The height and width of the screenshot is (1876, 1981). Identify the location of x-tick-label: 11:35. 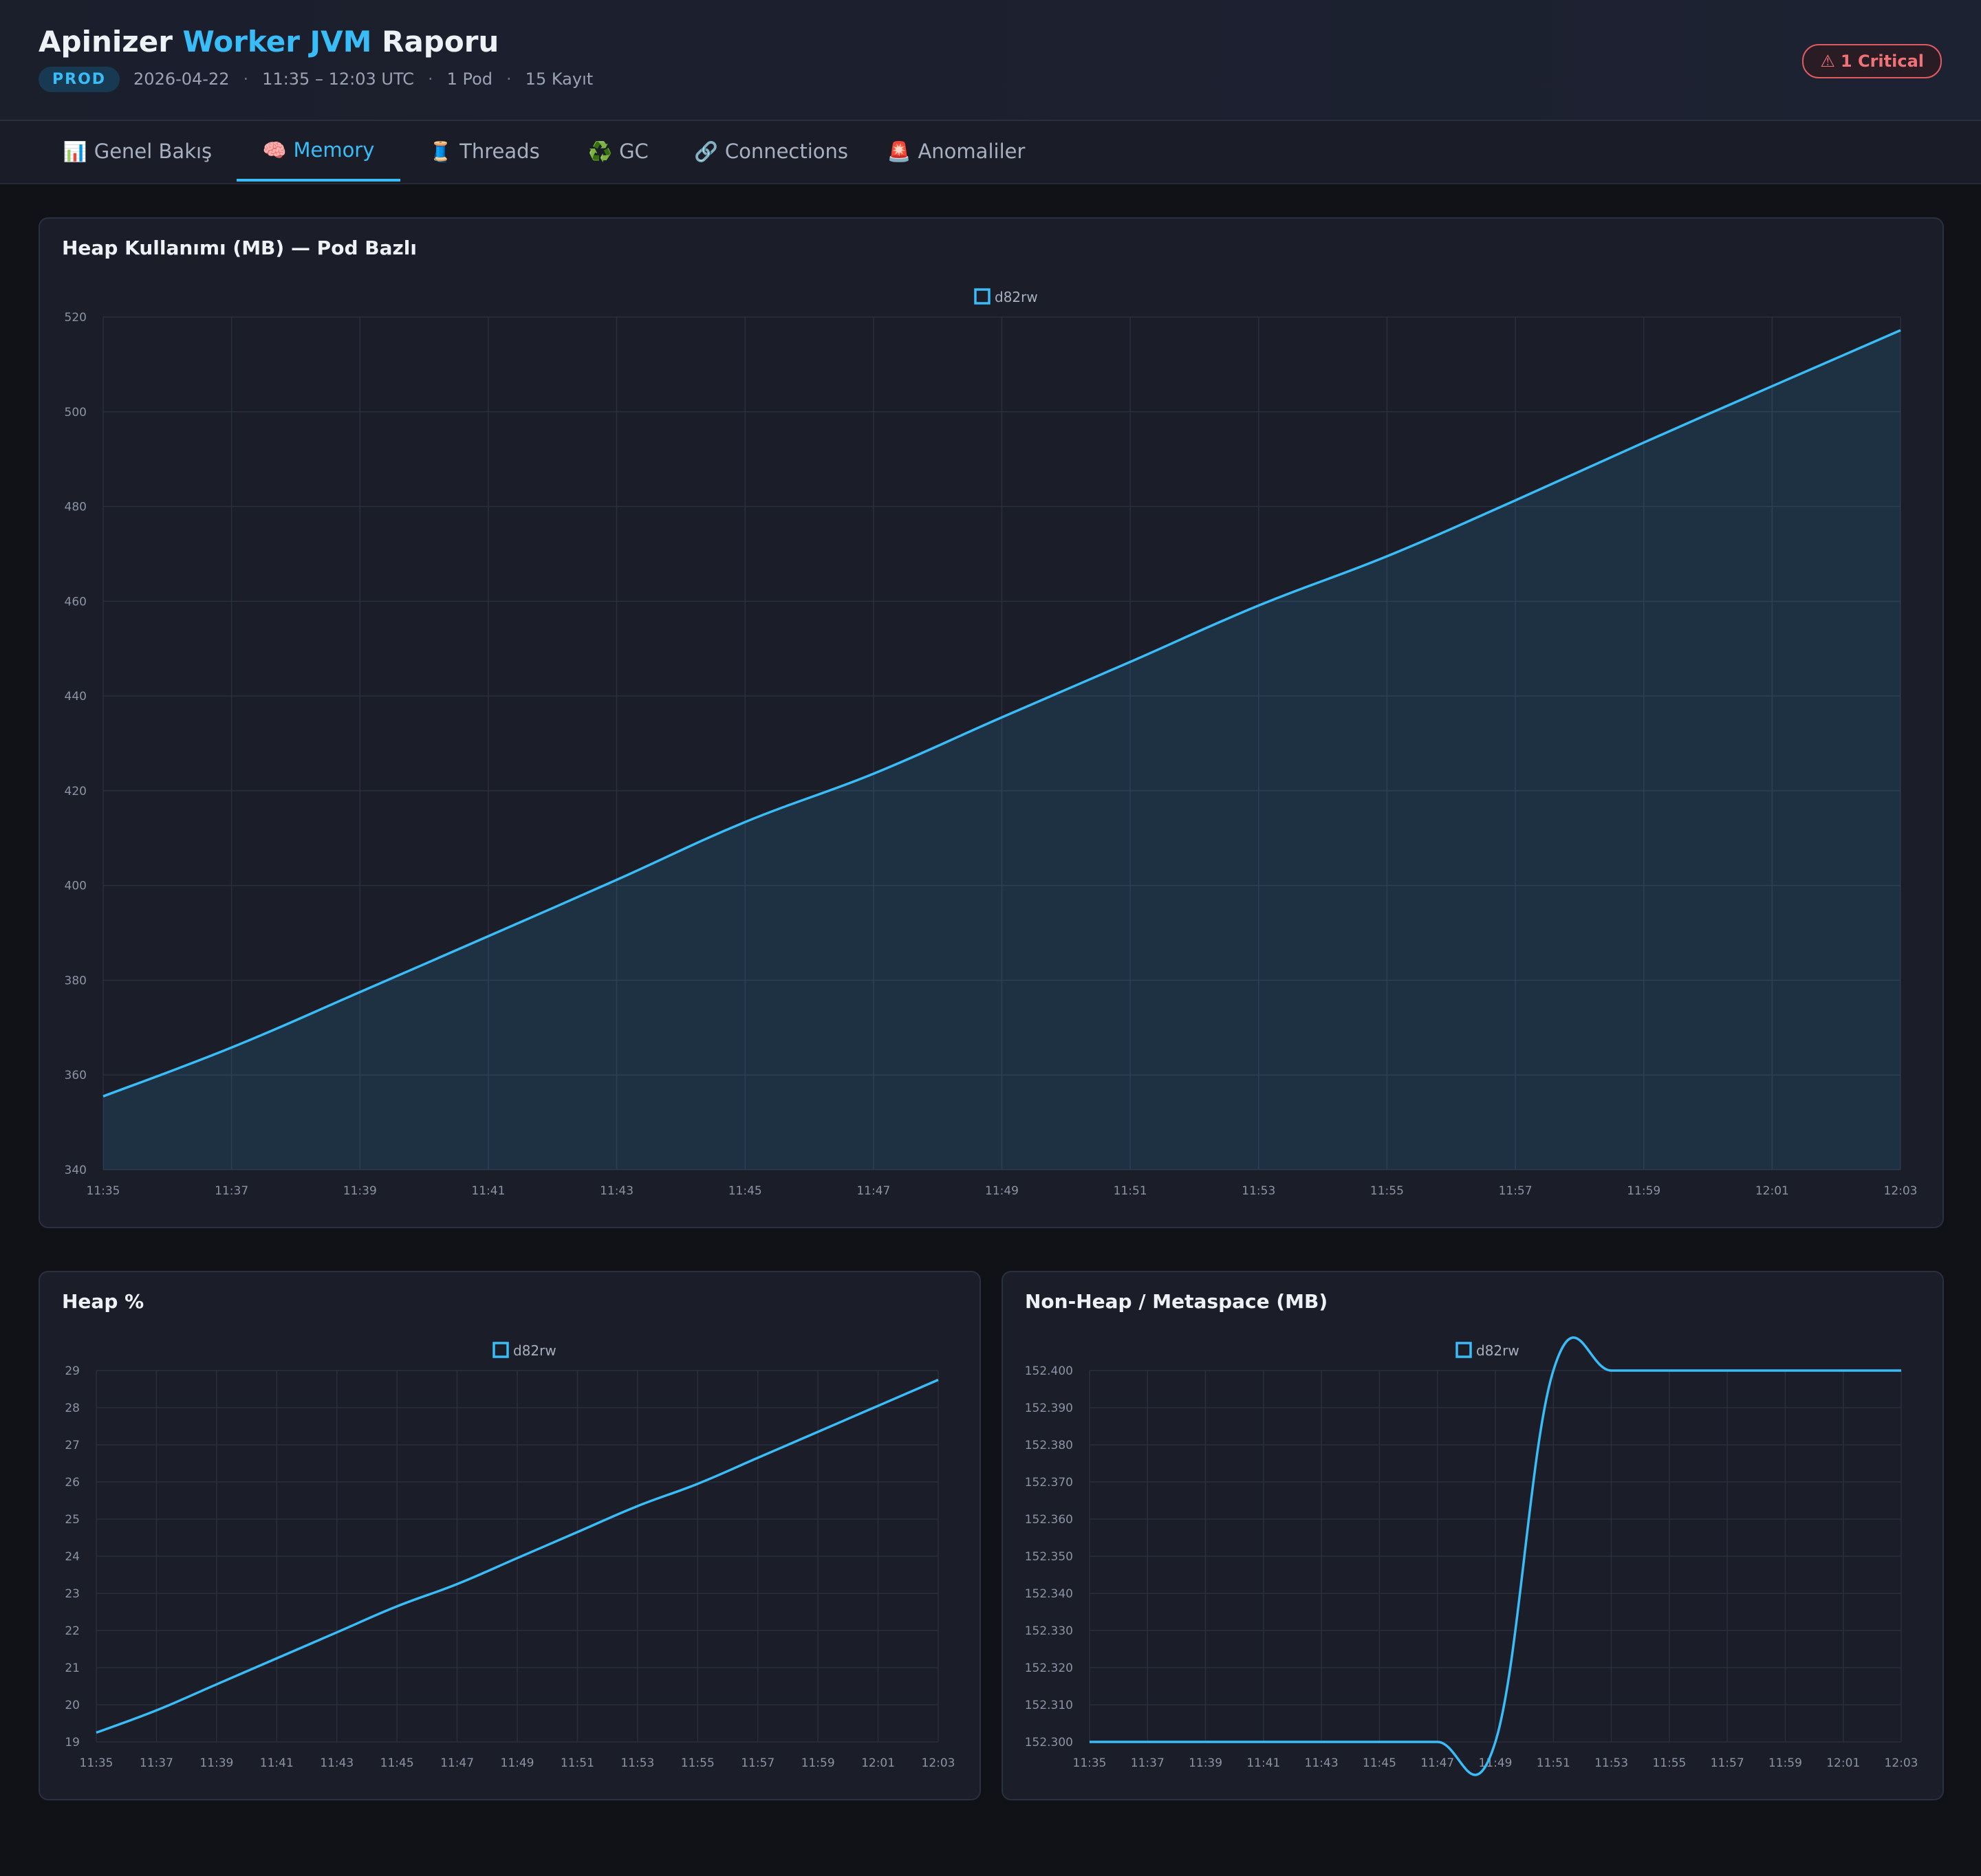
(103, 1191).